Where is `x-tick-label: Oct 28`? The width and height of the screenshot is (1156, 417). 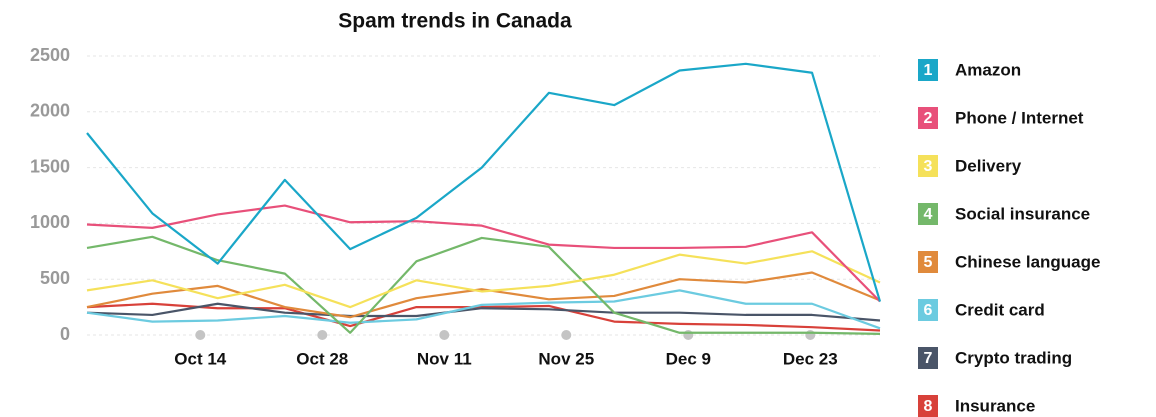 x-tick-label: Oct 28 is located at coordinates (322, 358).